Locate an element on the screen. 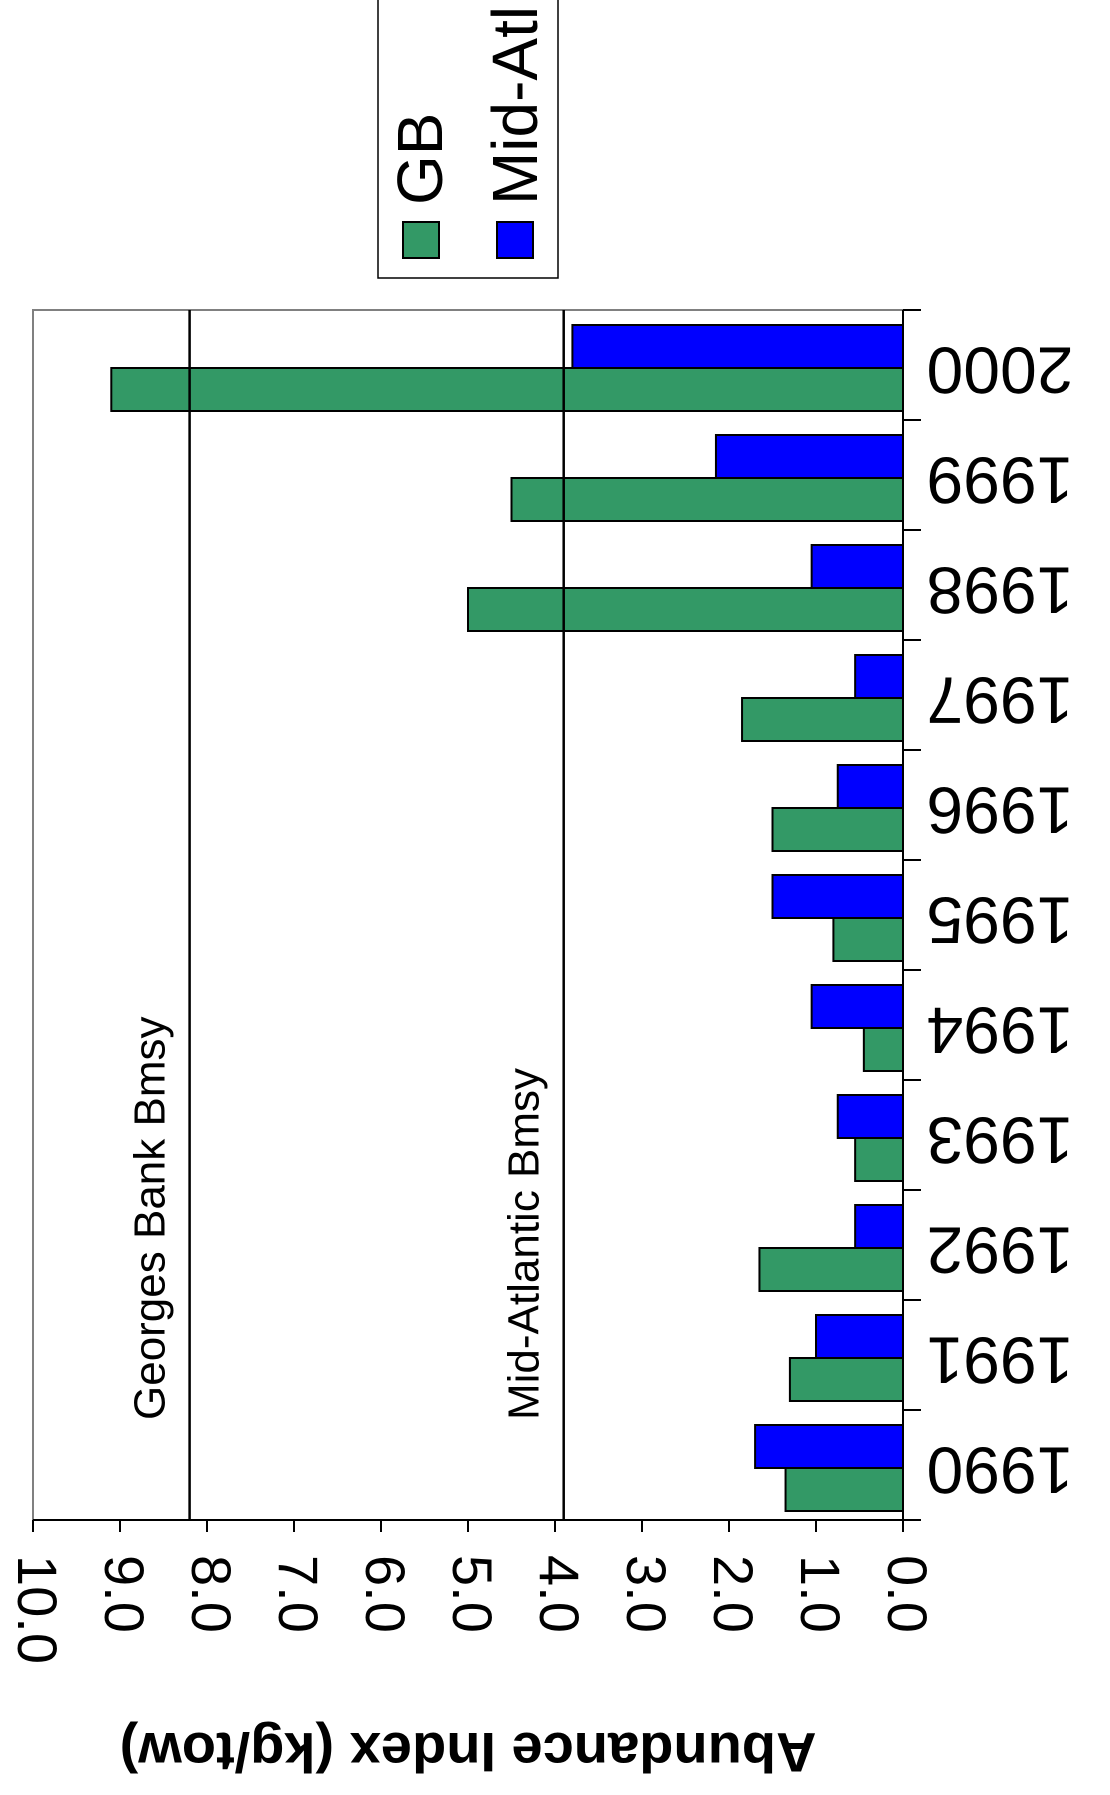 This screenshot has width=1110, height=1795. axis-title-layer: Abundance Index (kg/tow) is located at coordinates (468, 1752).